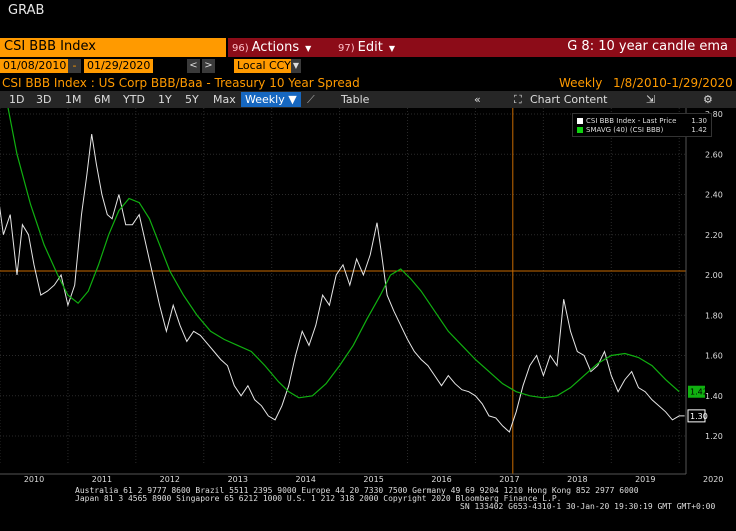 This screenshot has width=736, height=531. I want to click on periodicity-select: Weekly ▼, so click(271, 99).